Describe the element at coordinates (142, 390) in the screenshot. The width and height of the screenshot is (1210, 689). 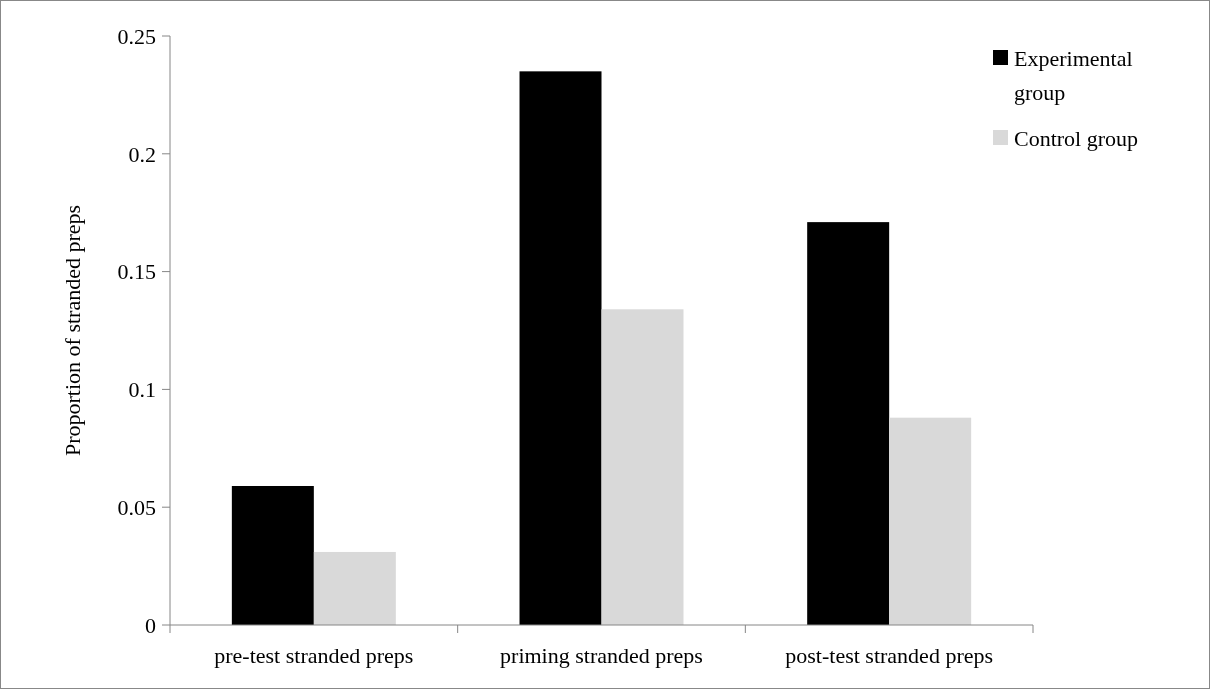
I see `y-tick-label: 0.1` at that location.